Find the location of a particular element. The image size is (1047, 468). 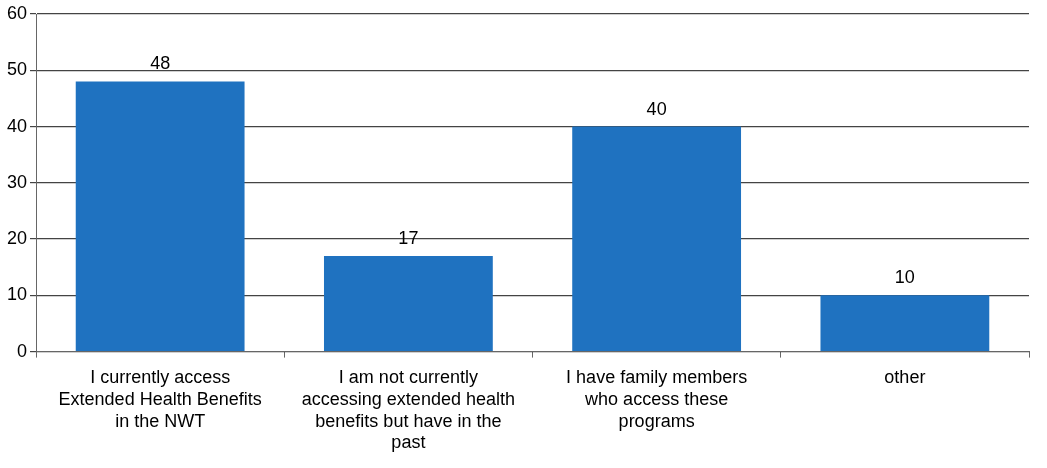

y-tick-label: 30 is located at coordinates (17, 181).